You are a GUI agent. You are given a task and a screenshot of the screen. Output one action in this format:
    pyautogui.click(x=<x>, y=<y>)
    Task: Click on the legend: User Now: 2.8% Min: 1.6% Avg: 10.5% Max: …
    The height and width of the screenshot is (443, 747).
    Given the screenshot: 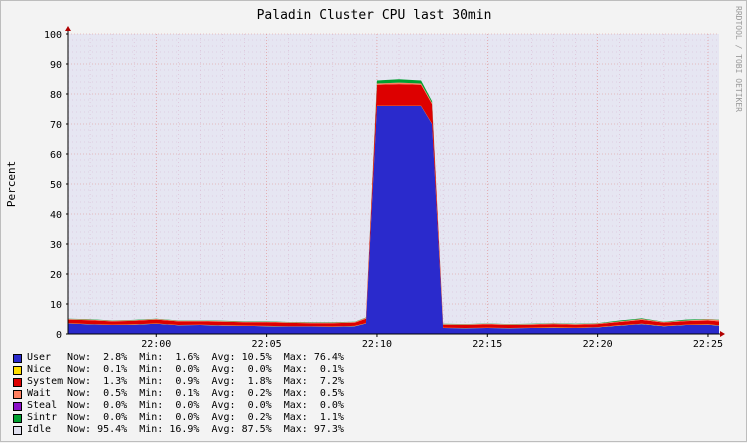 What is the action you would take?
    pyautogui.click(x=178, y=394)
    